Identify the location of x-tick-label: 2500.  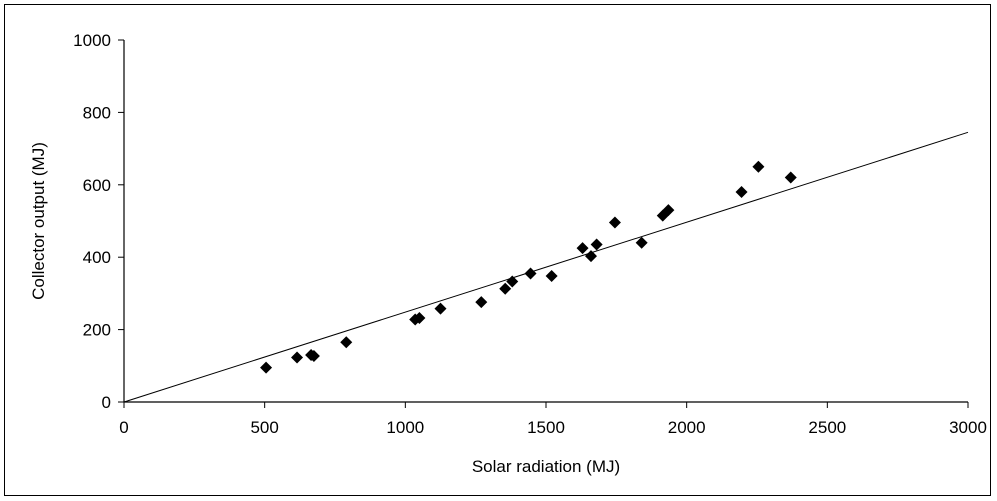
(827, 427).